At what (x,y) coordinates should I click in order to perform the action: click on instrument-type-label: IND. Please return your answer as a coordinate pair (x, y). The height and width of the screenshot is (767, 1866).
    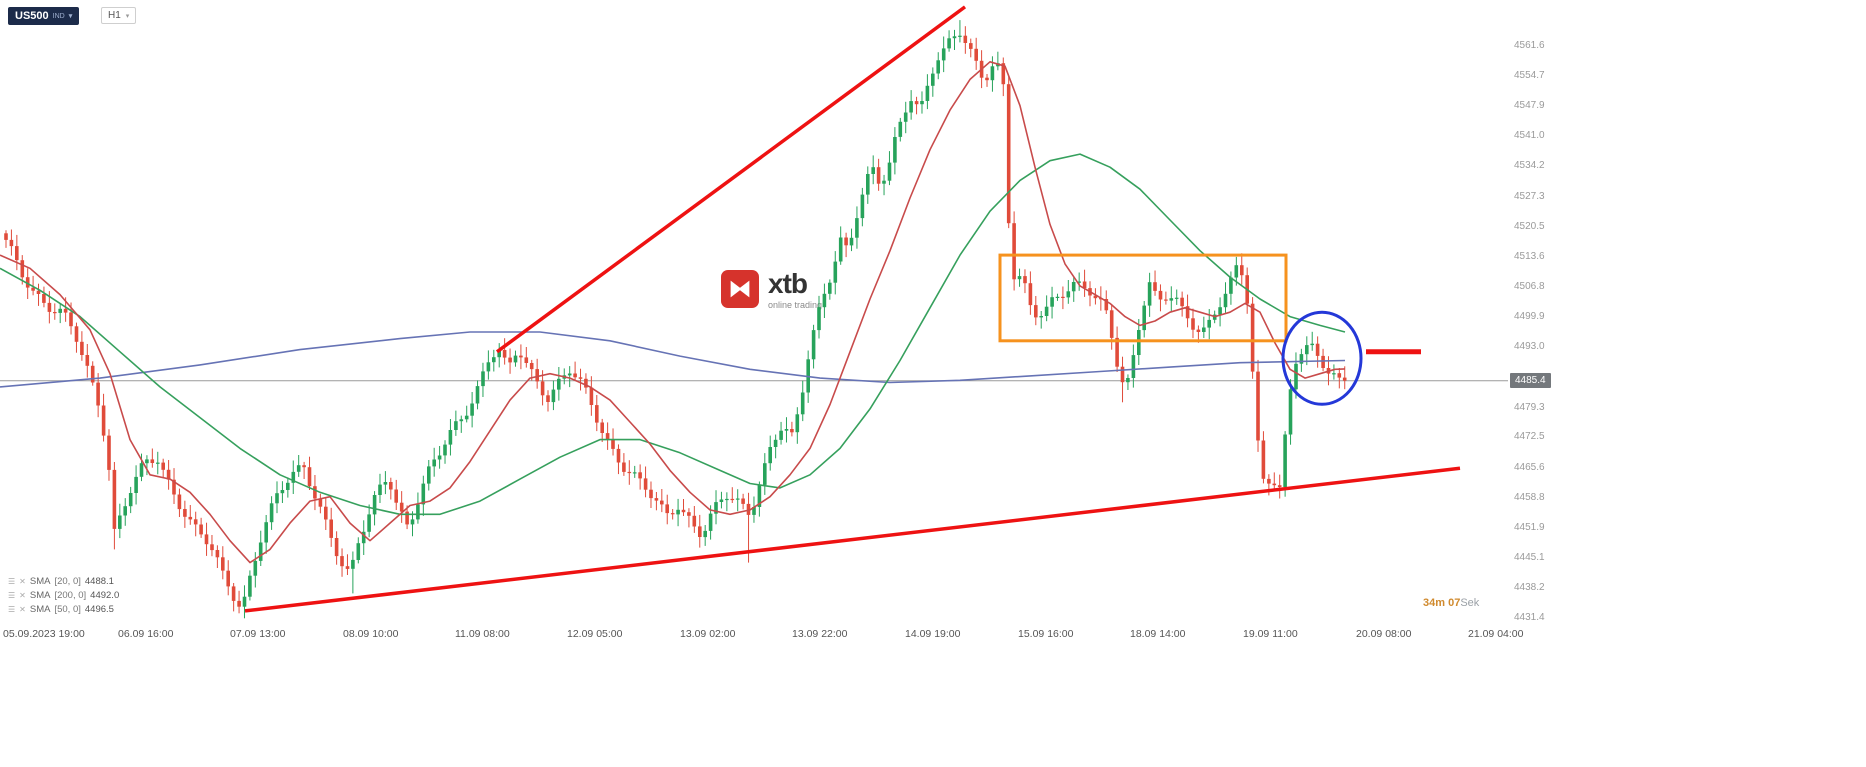
    Looking at the image, I should click on (58, 16).